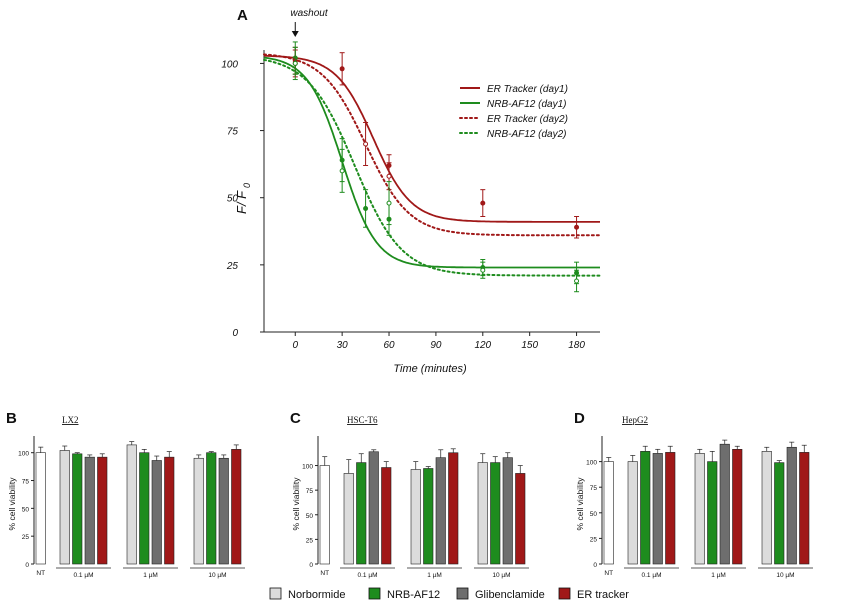 The width and height of the screenshot is (856, 607). I want to click on axis-a-ytick-label: 75, so click(233, 132).